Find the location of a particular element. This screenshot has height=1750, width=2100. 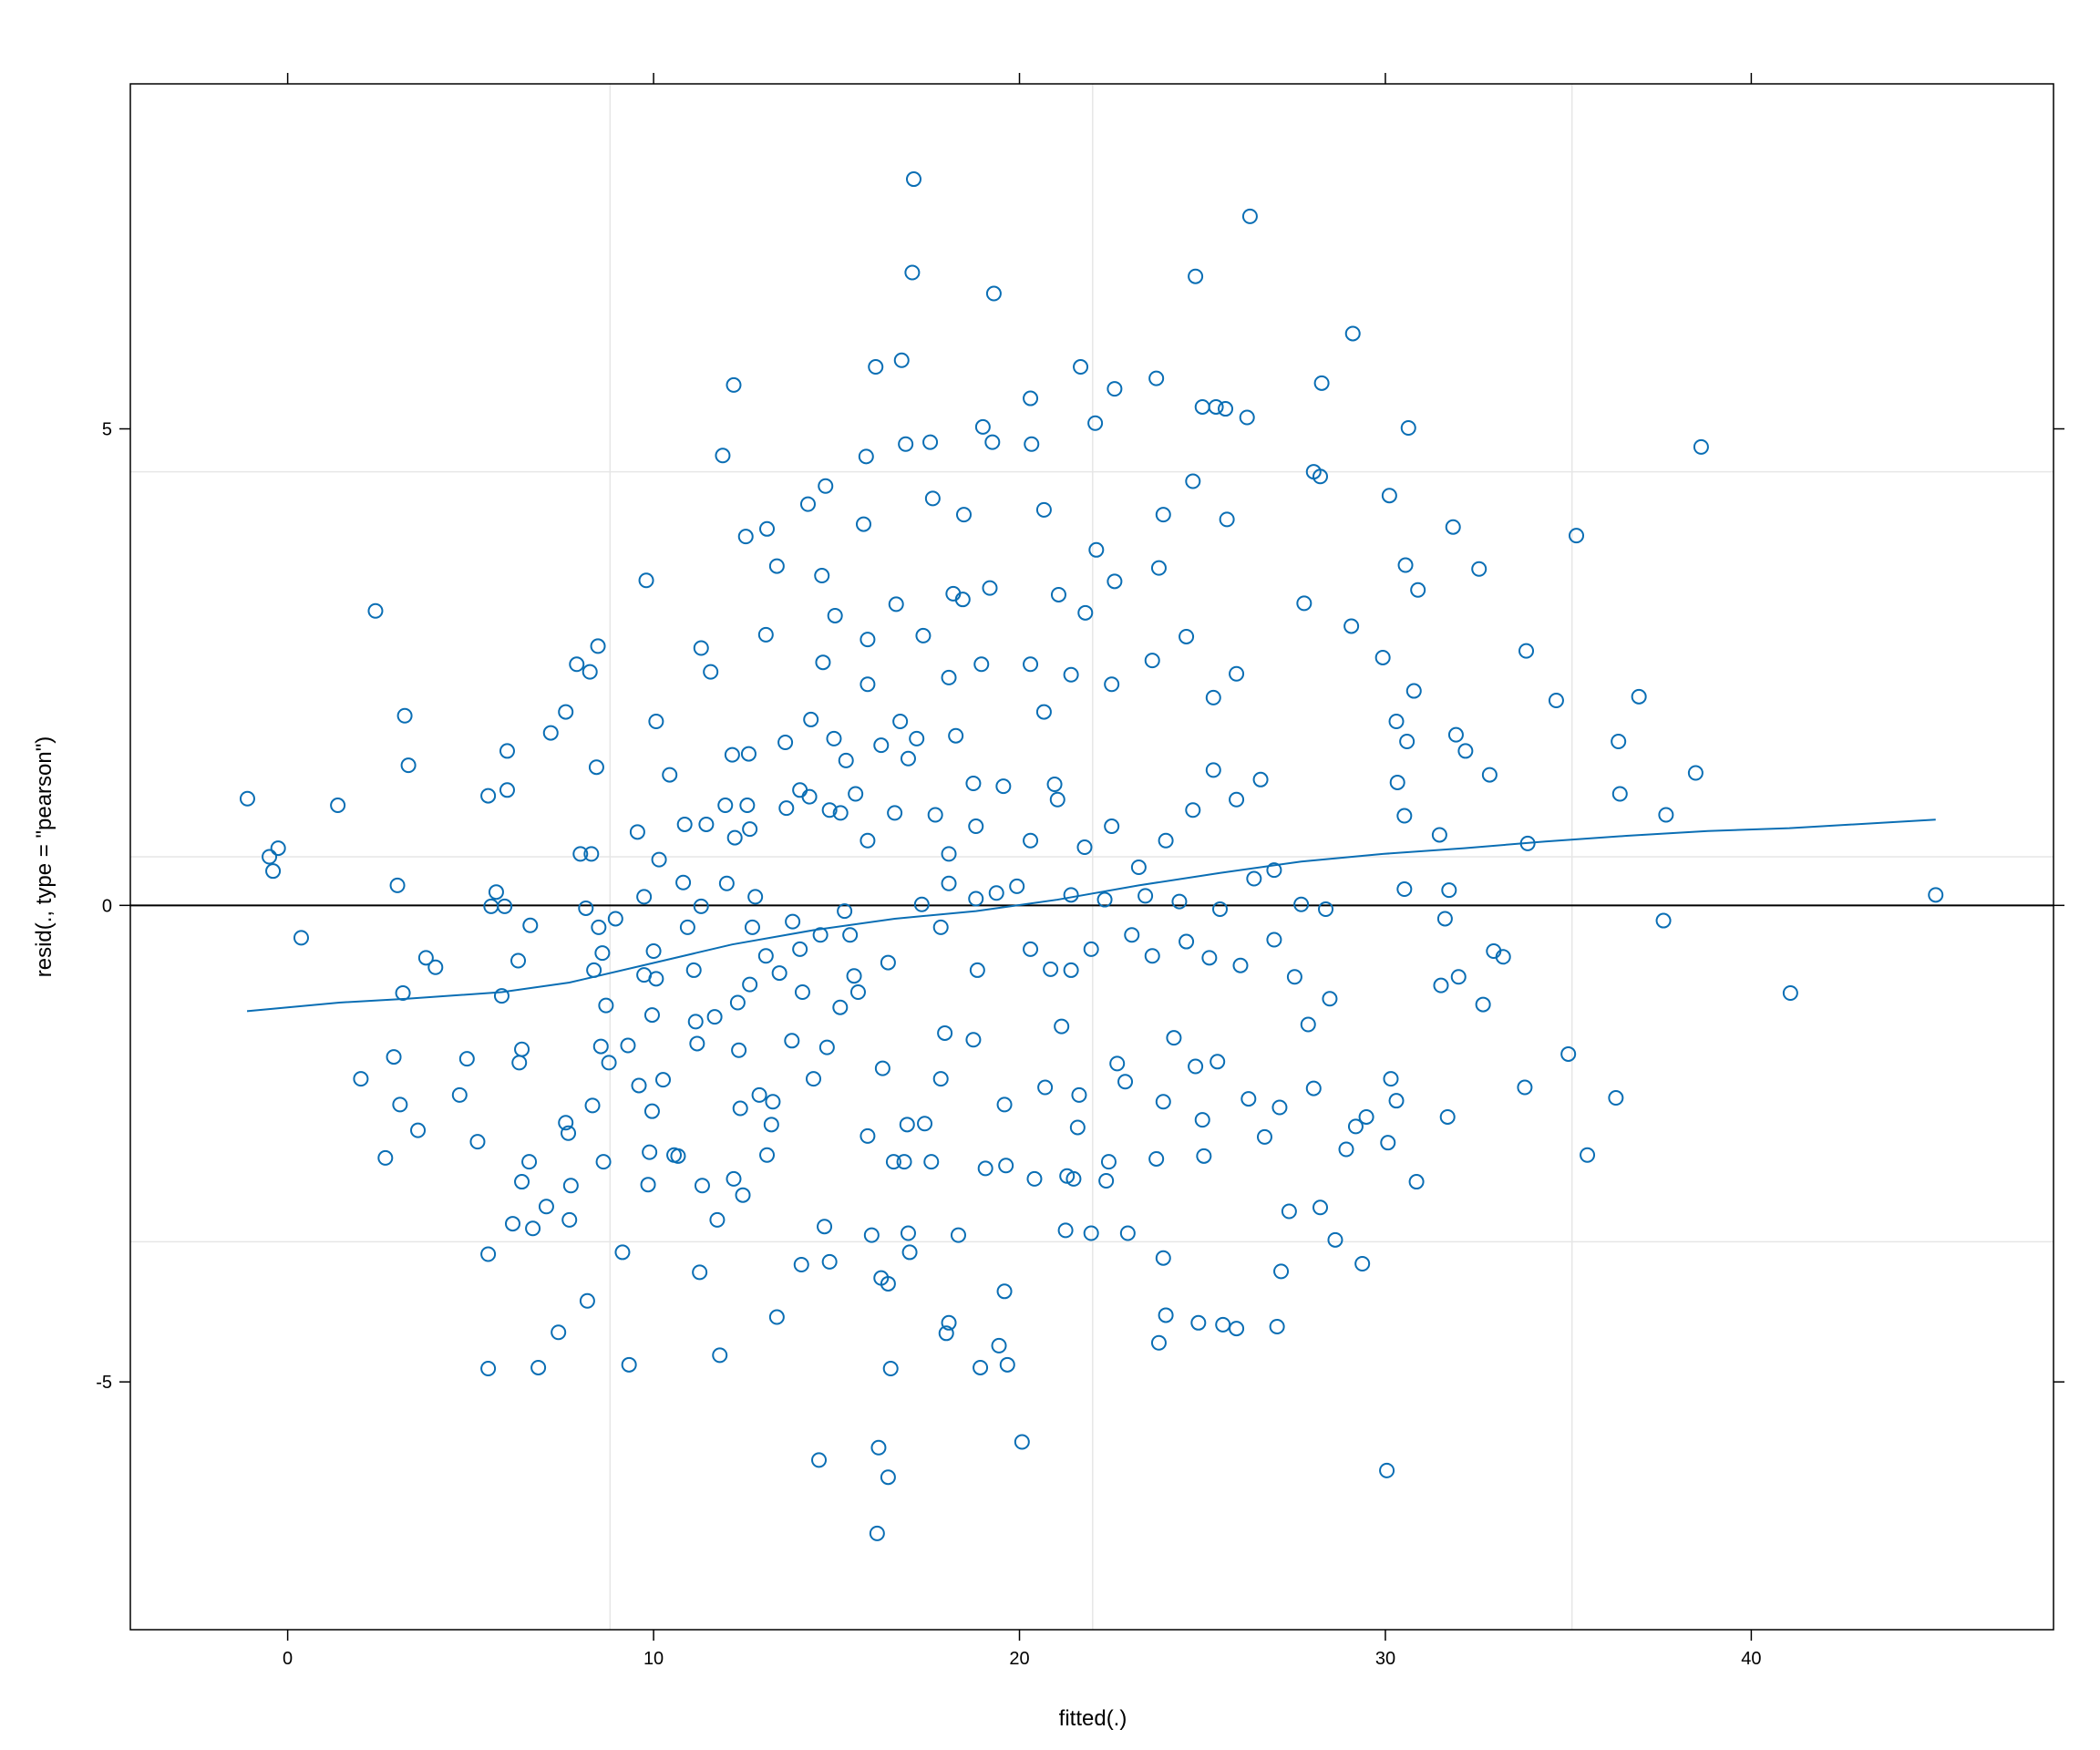

x-axis-title: fitted(.) is located at coordinates (1093, 1719).